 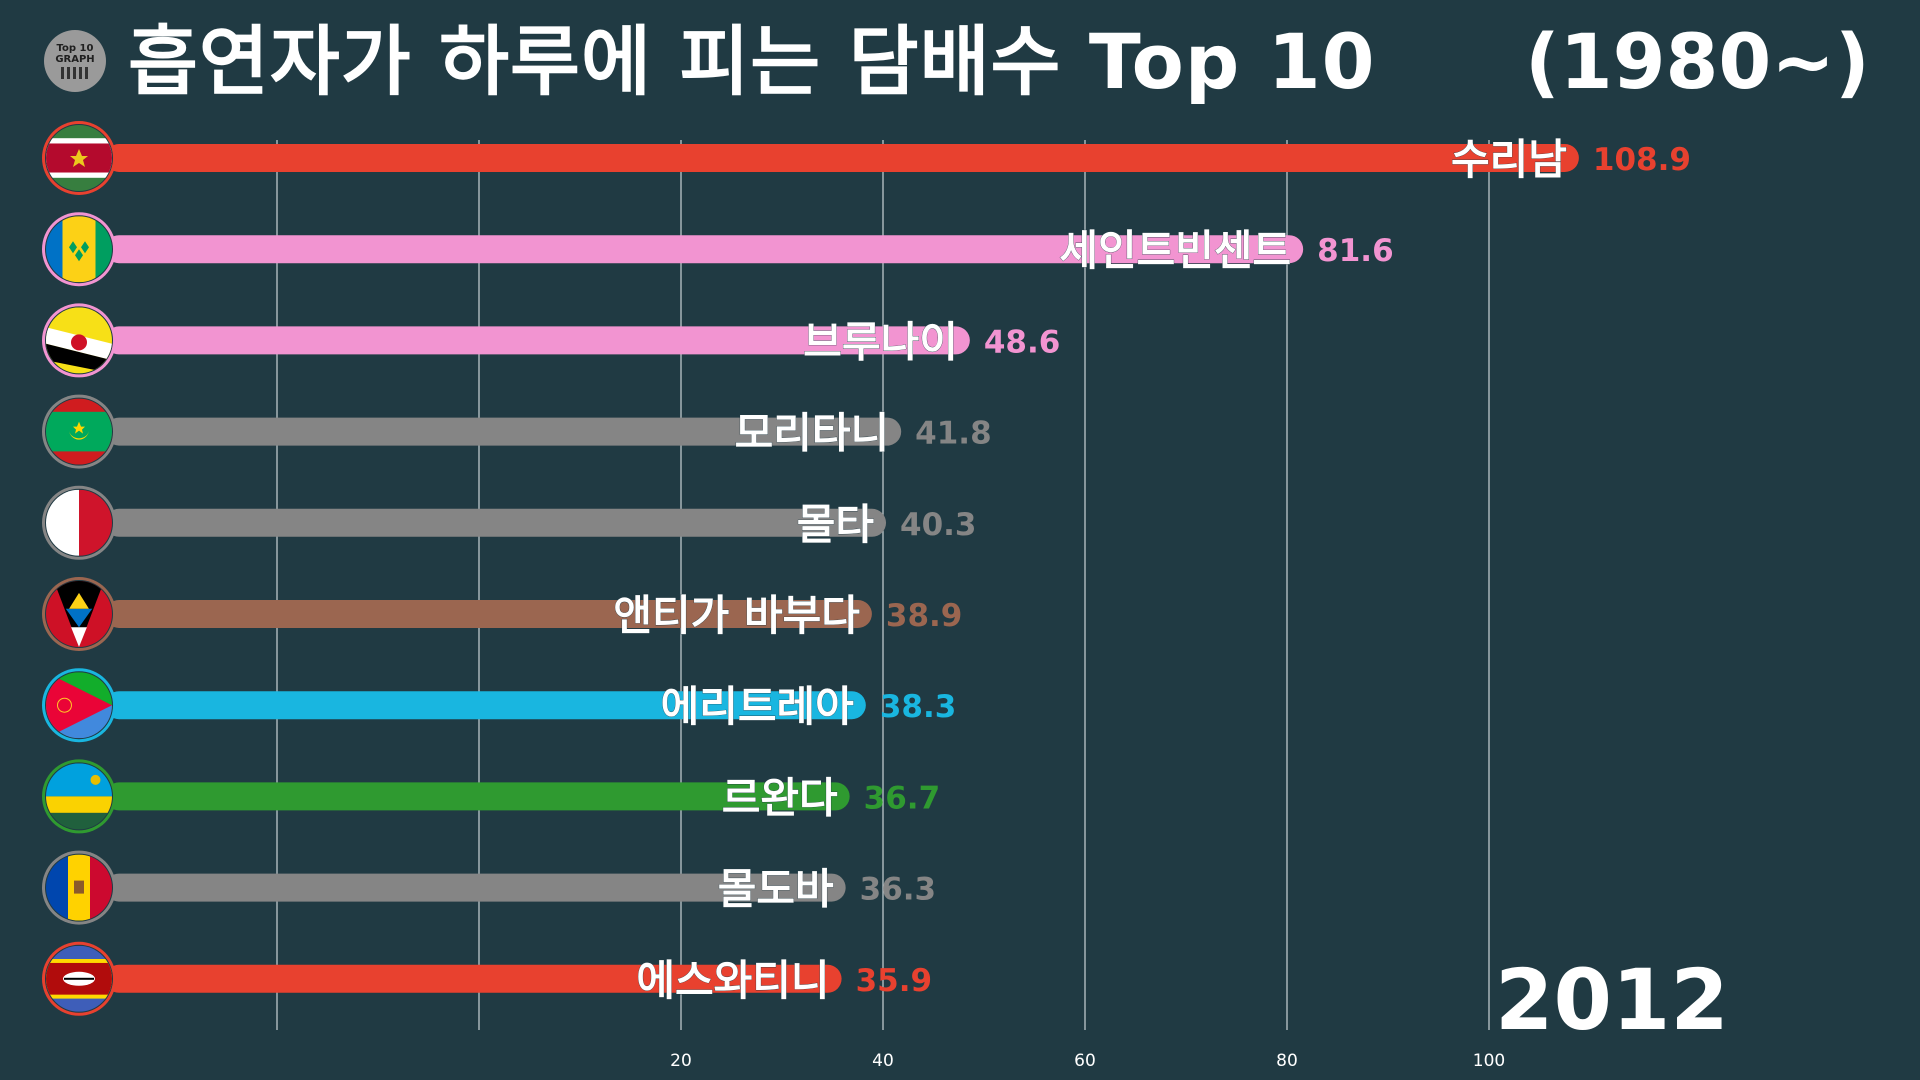 What do you see at coordinates (75, 48) in the screenshot?
I see `logo-line1: Top 10` at bounding box center [75, 48].